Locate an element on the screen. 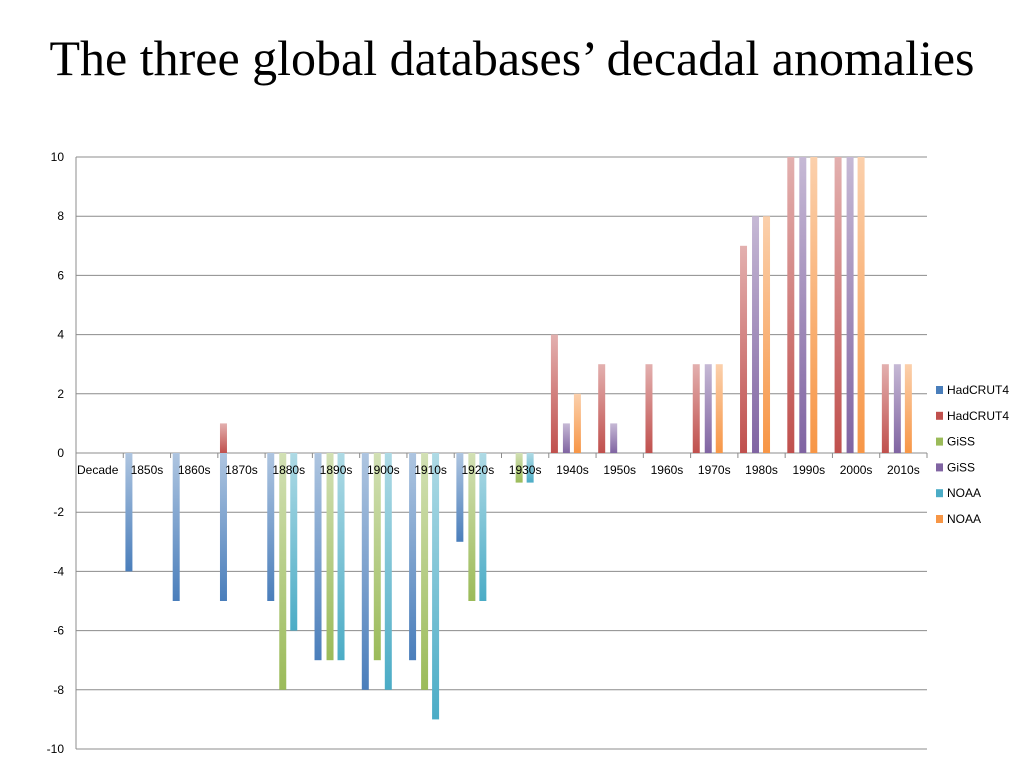  y-tick-label: -4 is located at coordinates (58, 571).